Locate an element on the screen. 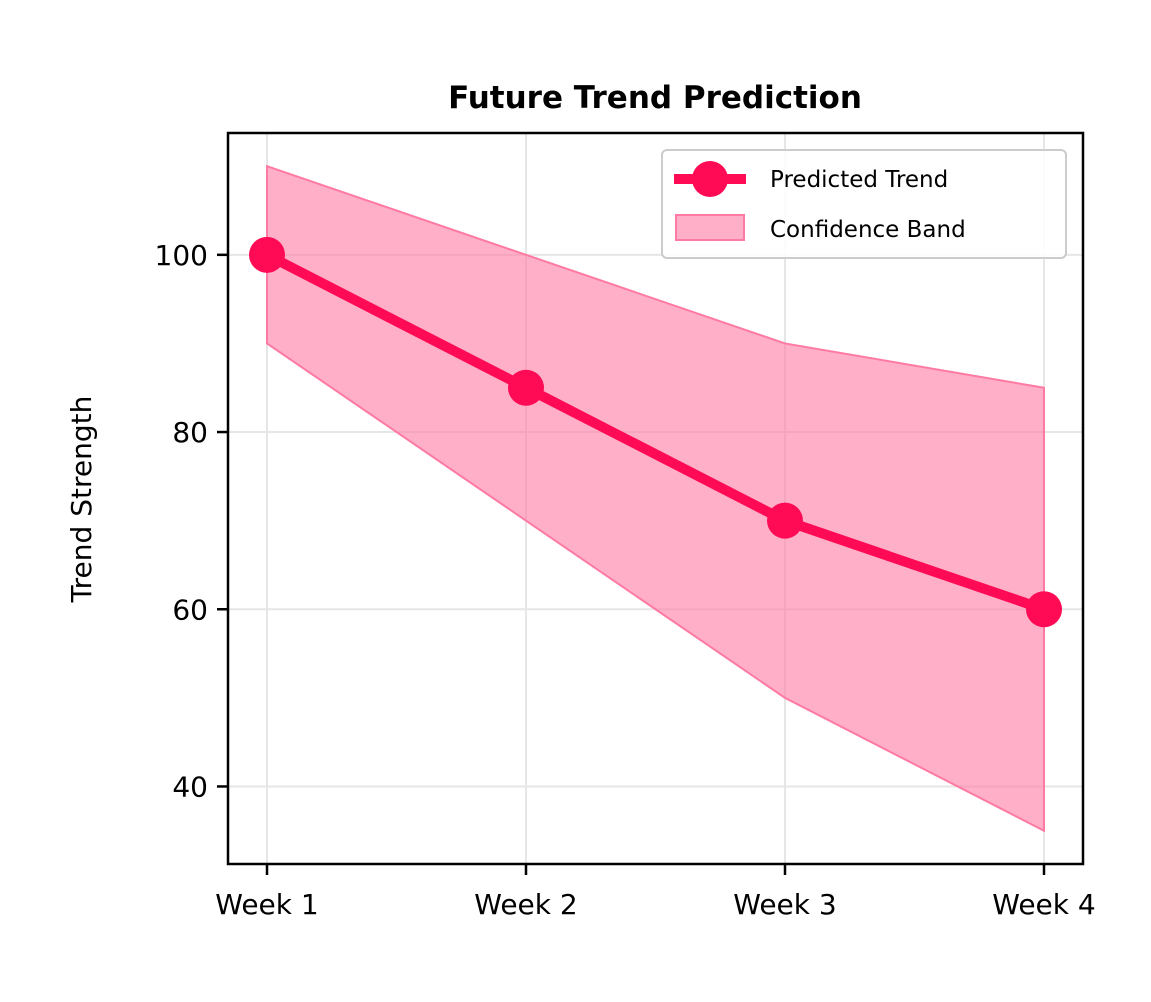 The image size is (1151, 1002). legend-band-swatch is located at coordinates (710, 227).